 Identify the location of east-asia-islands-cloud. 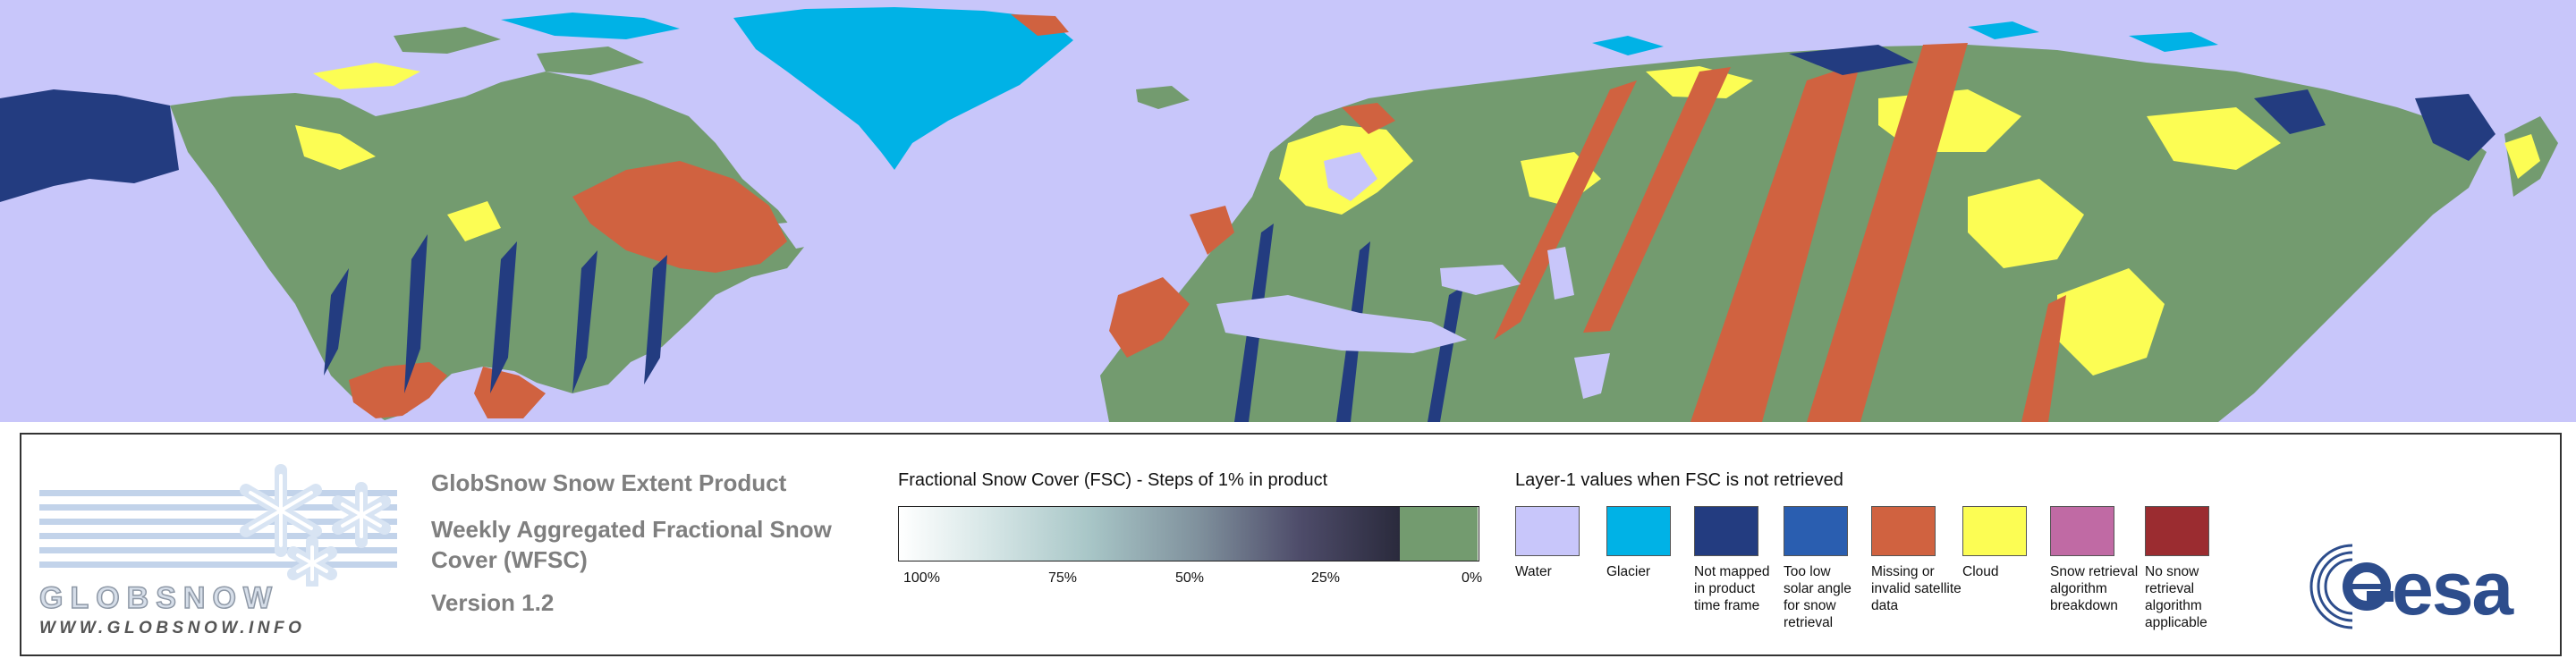
(2522, 157).